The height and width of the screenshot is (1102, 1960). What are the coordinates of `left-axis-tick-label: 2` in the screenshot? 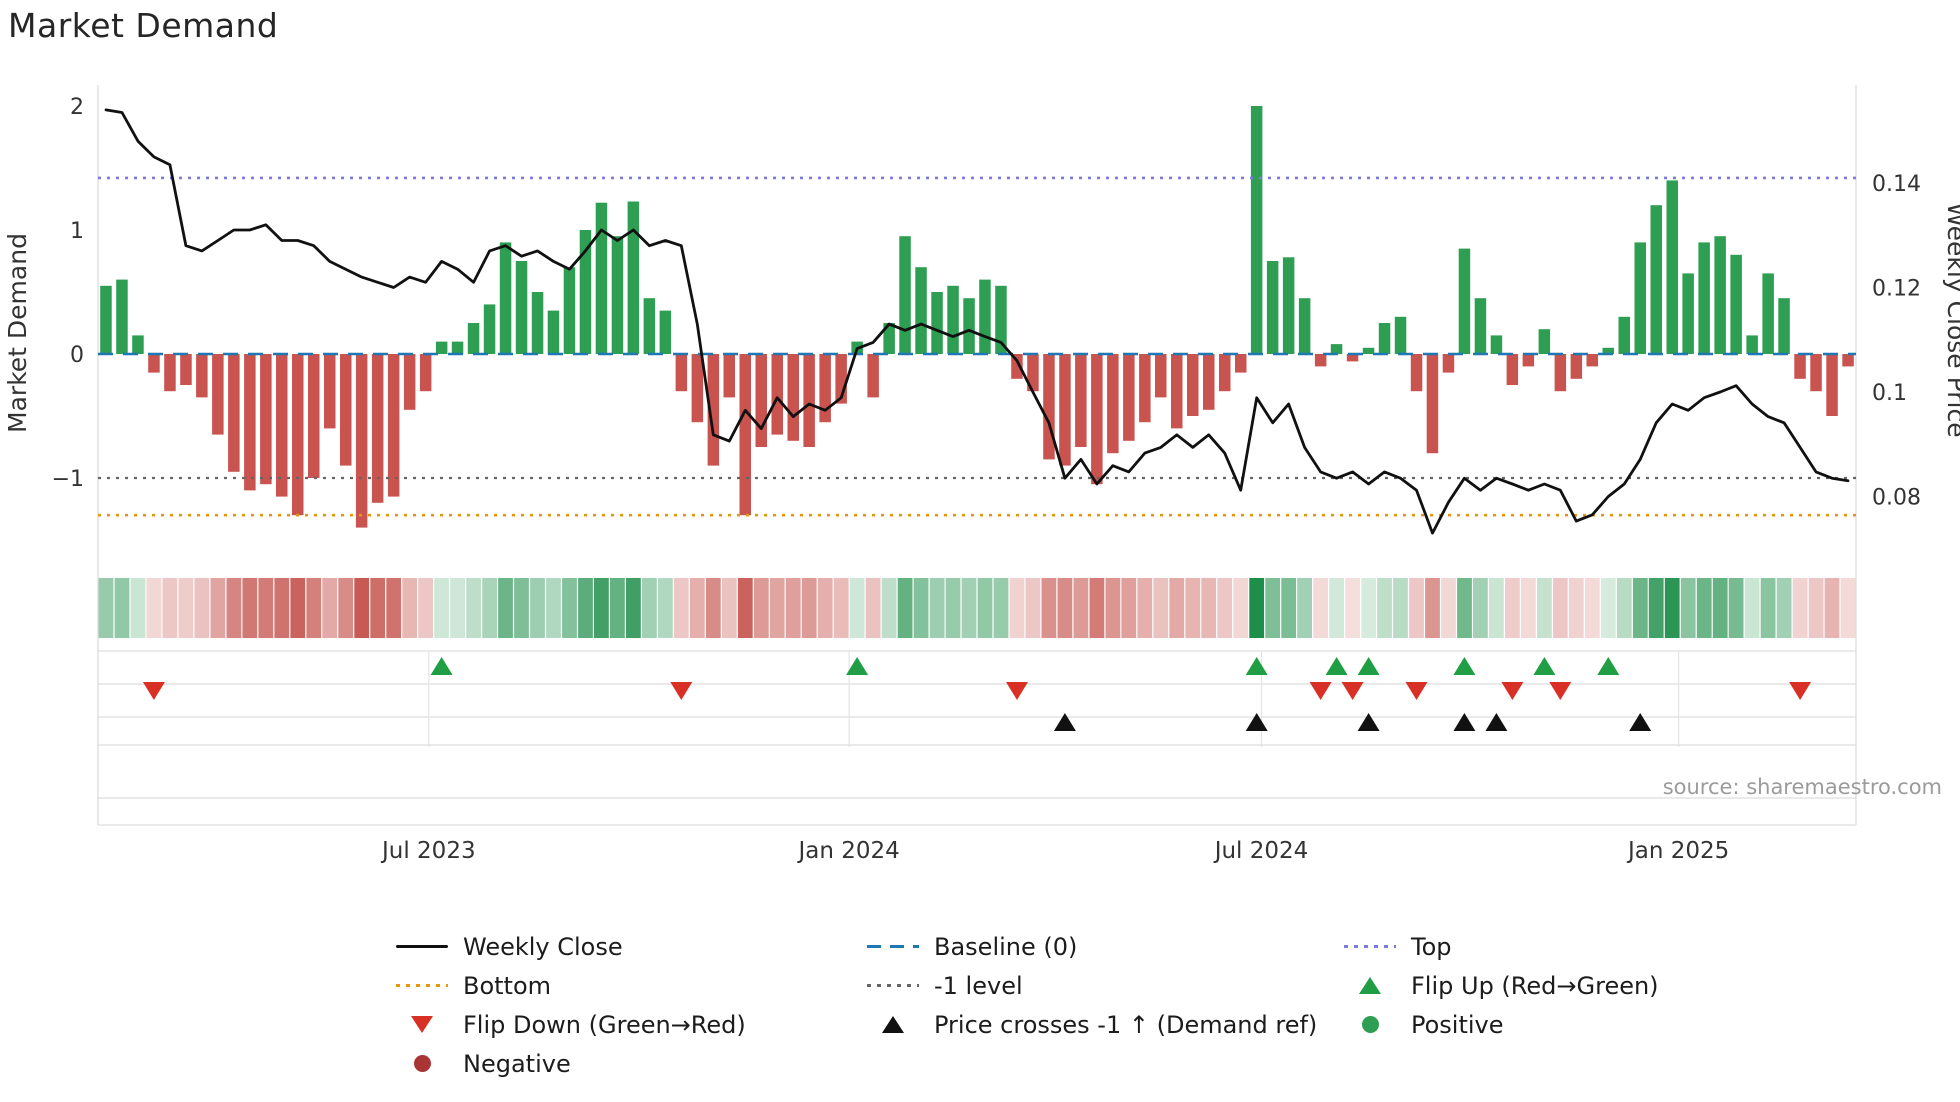 It's located at (77, 107).